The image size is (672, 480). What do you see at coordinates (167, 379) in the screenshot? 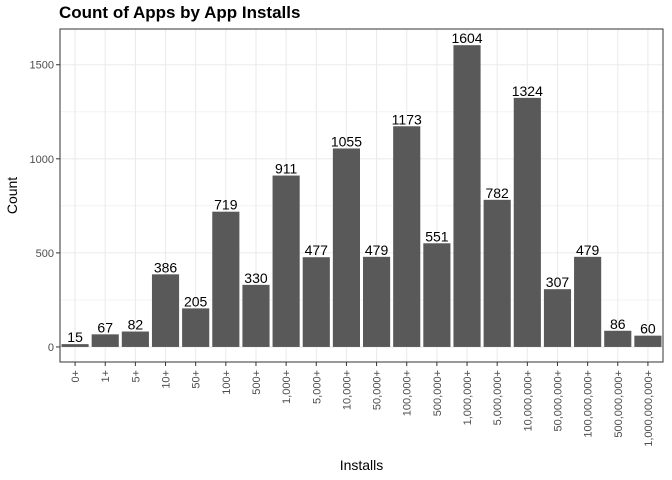
I see `x-tick-label: 10+` at bounding box center [167, 379].